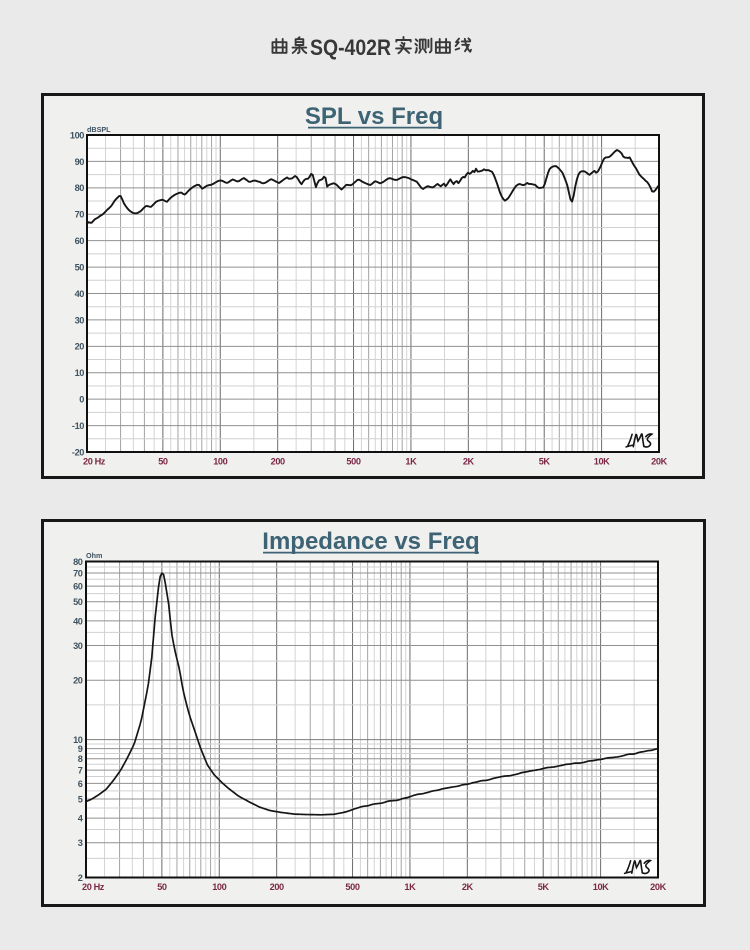 This screenshot has height=950, width=750. What do you see at coordinates (80, 843) in the screenshot?
I see `svg-text: 3` at bounding box center [80, 843].